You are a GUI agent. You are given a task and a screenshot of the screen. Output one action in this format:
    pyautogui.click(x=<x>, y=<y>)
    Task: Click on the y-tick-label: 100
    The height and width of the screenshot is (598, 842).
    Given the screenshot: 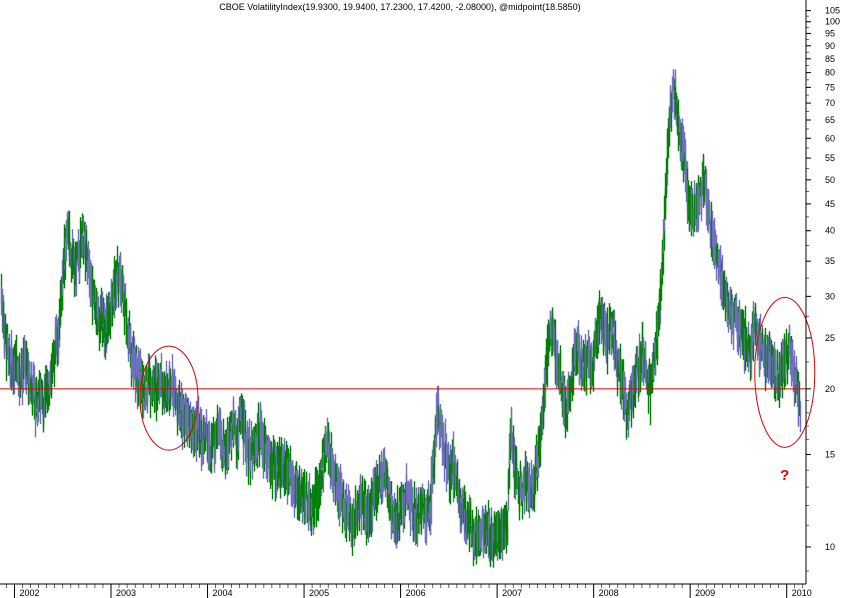 What is the action you would take?
    pyautogui.click(x=832, y=22)
    